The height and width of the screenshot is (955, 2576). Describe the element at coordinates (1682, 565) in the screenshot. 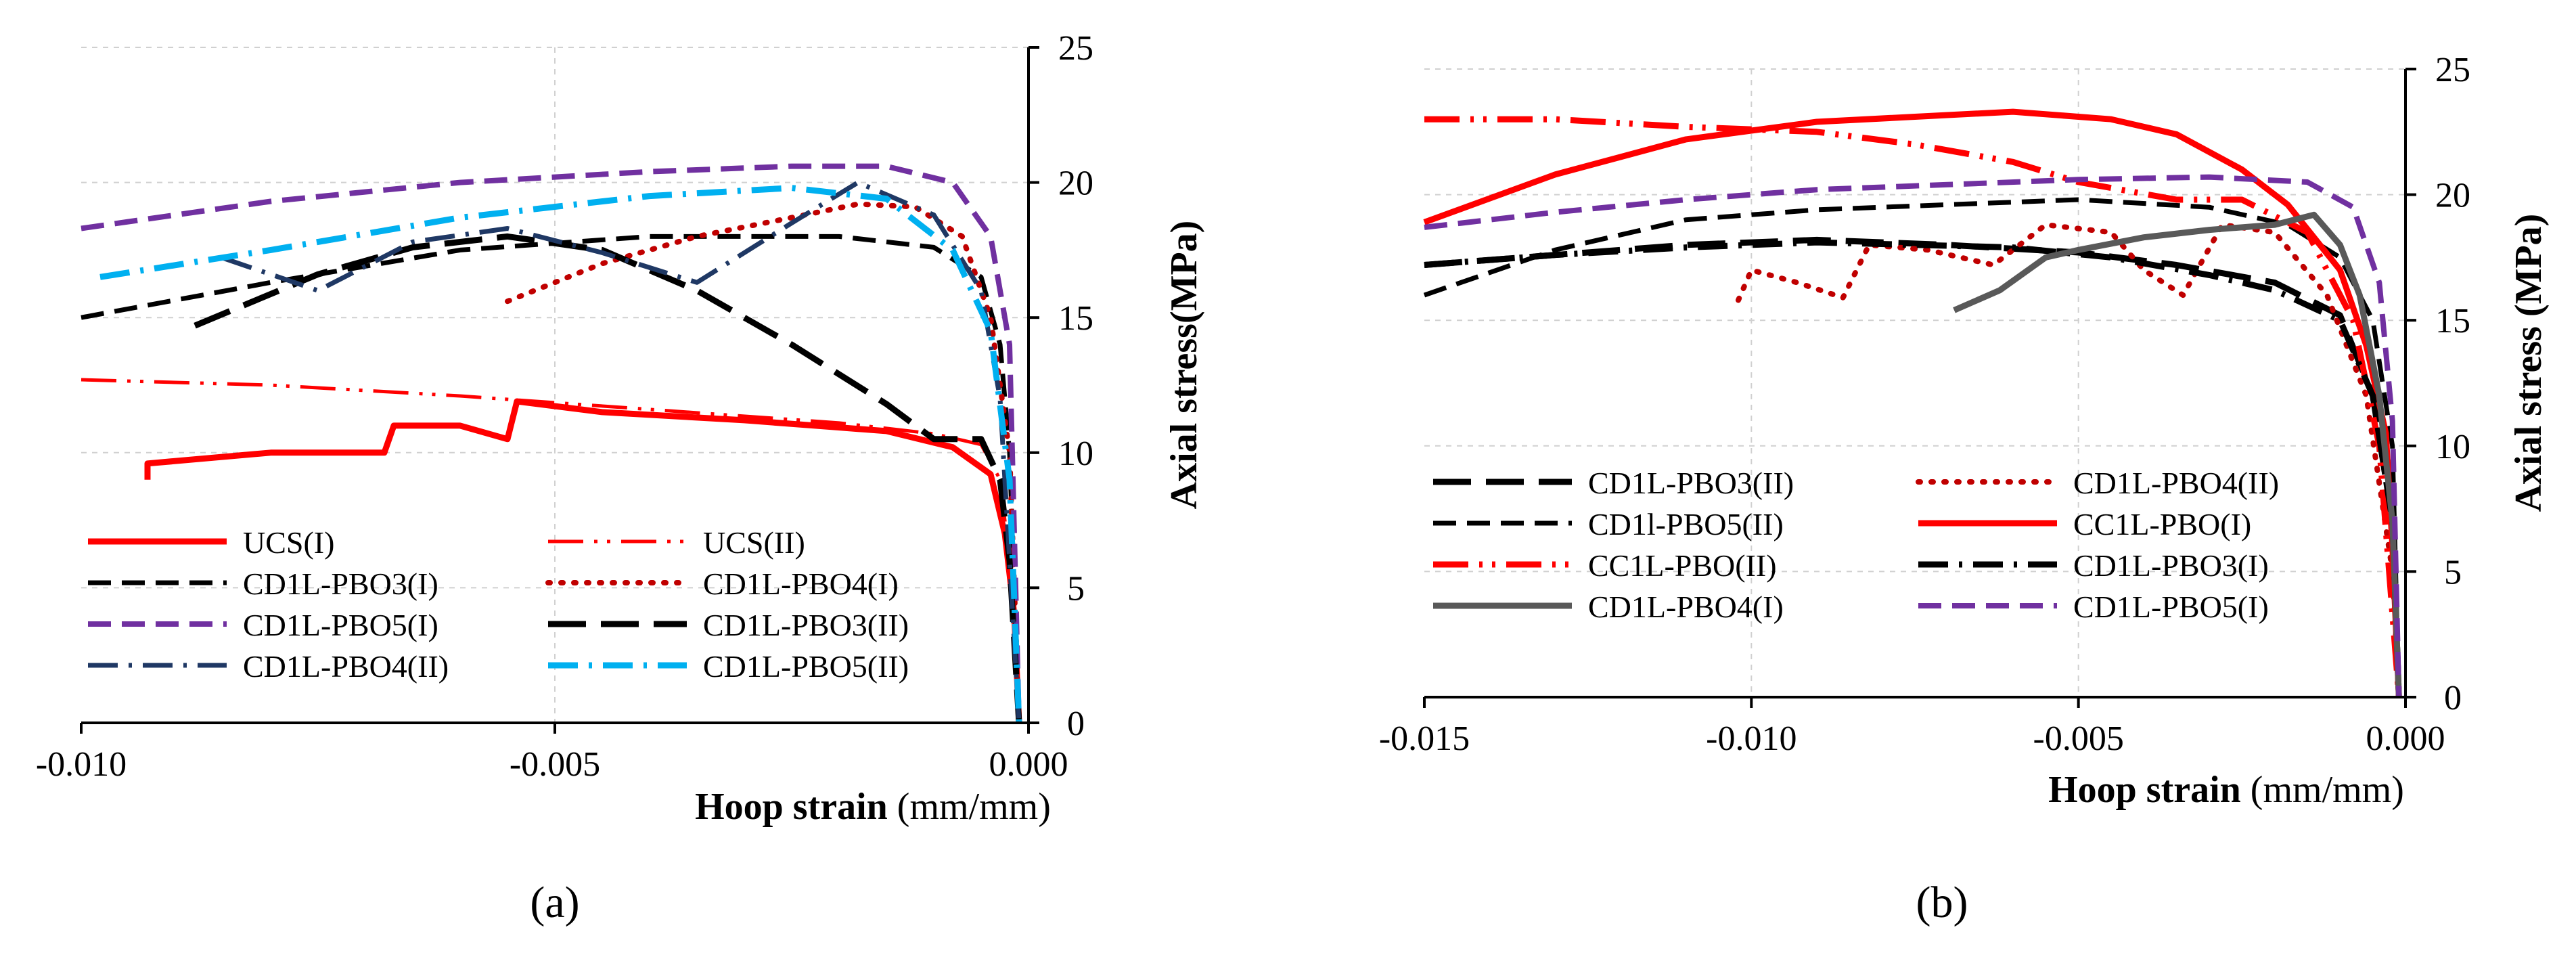

I see `legend-label: CC1L-PBO(II)` at that location.